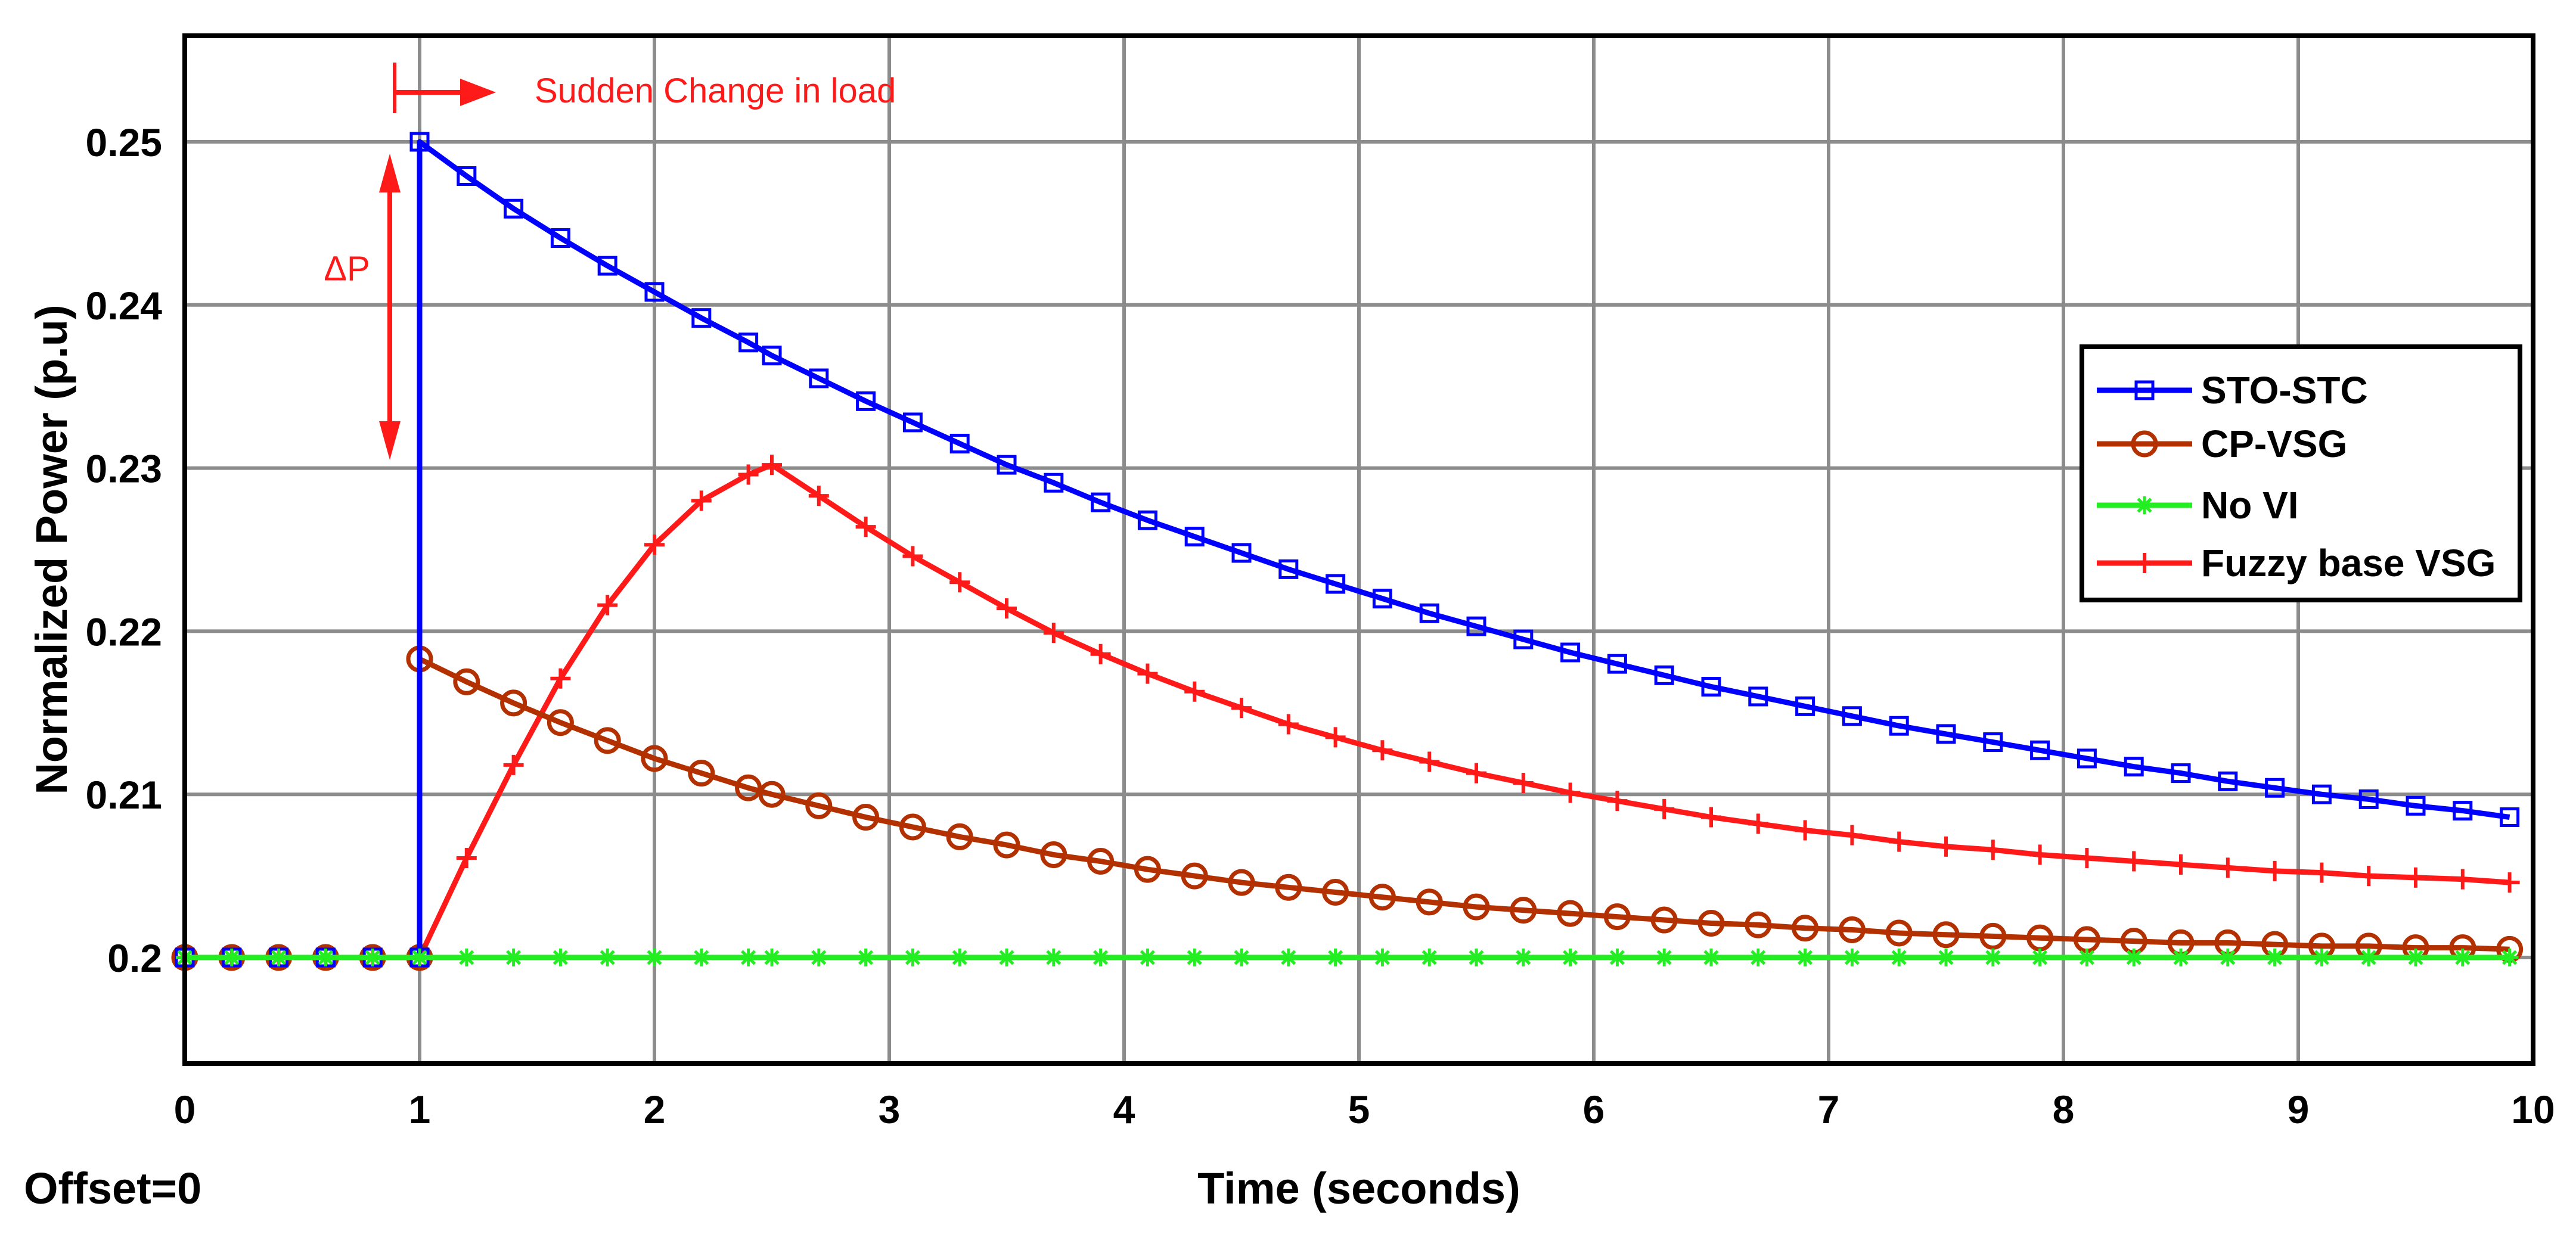  Describe the element at coordinates (124, 632) in the screenshot. I see `y-tick-label: 0.22` at that location.